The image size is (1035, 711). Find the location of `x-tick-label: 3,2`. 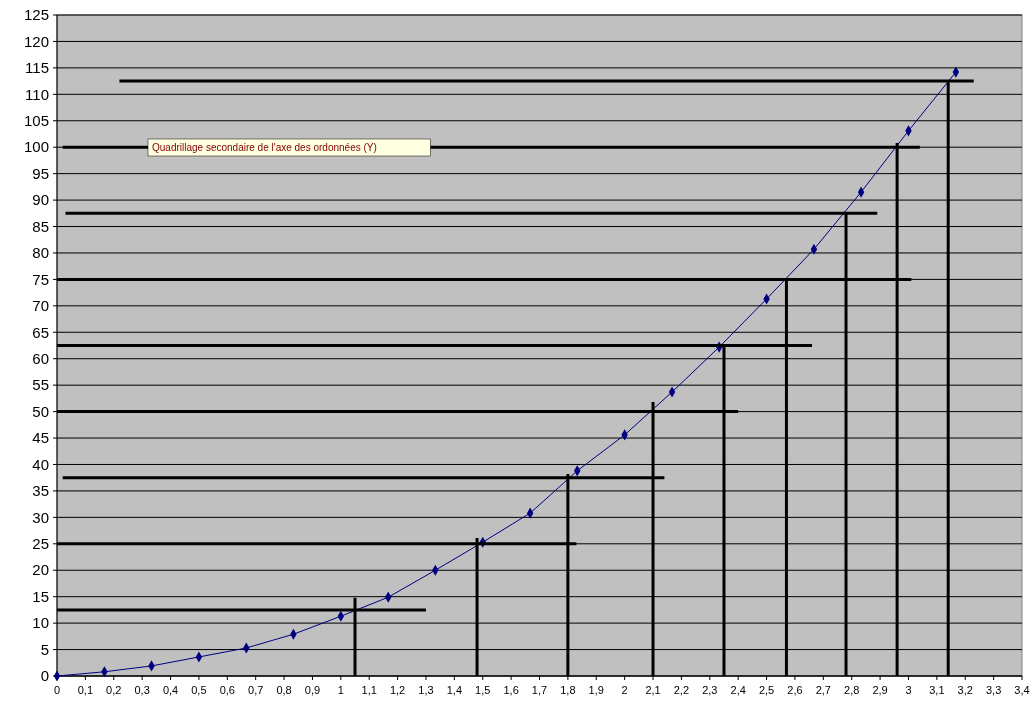

x-tick-label: 3,2 is located at coordinates (965, 690).